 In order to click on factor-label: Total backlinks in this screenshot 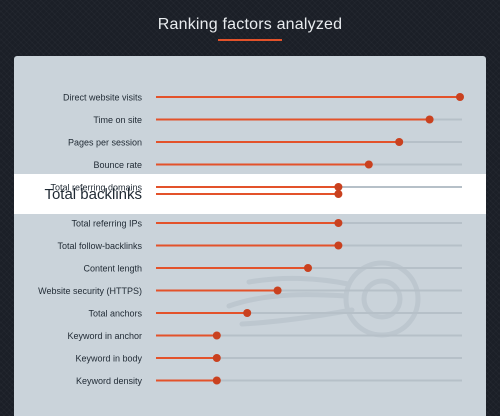, I will do `click(93, 194)`.